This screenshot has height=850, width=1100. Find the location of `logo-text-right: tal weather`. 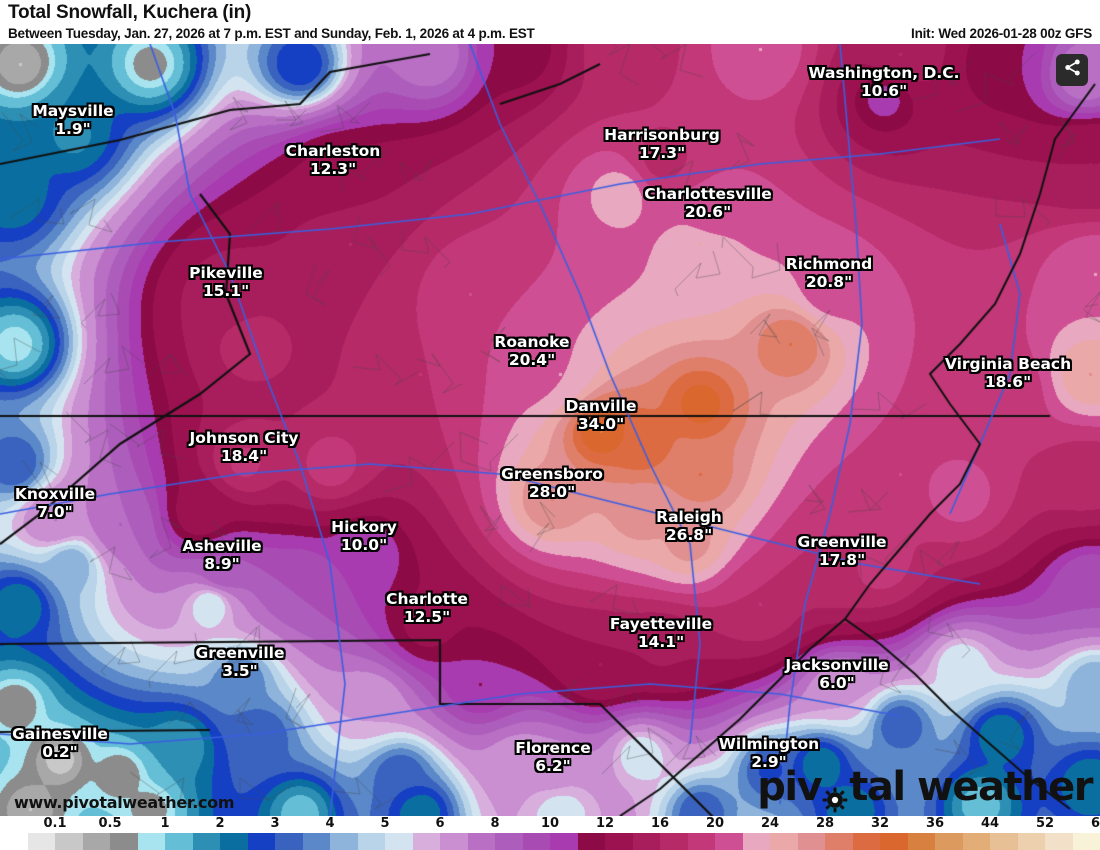

logo-text-right: tal weather is located at coordinates (971, 787).